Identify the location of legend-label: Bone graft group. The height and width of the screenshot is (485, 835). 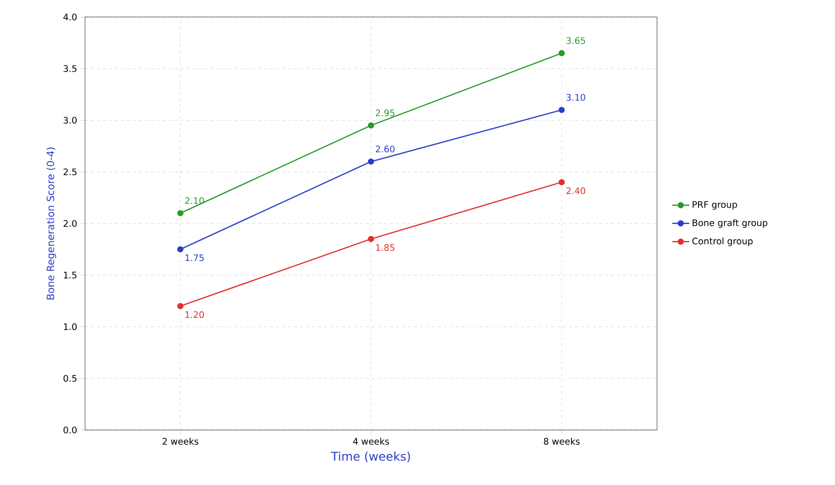
(730, 223).